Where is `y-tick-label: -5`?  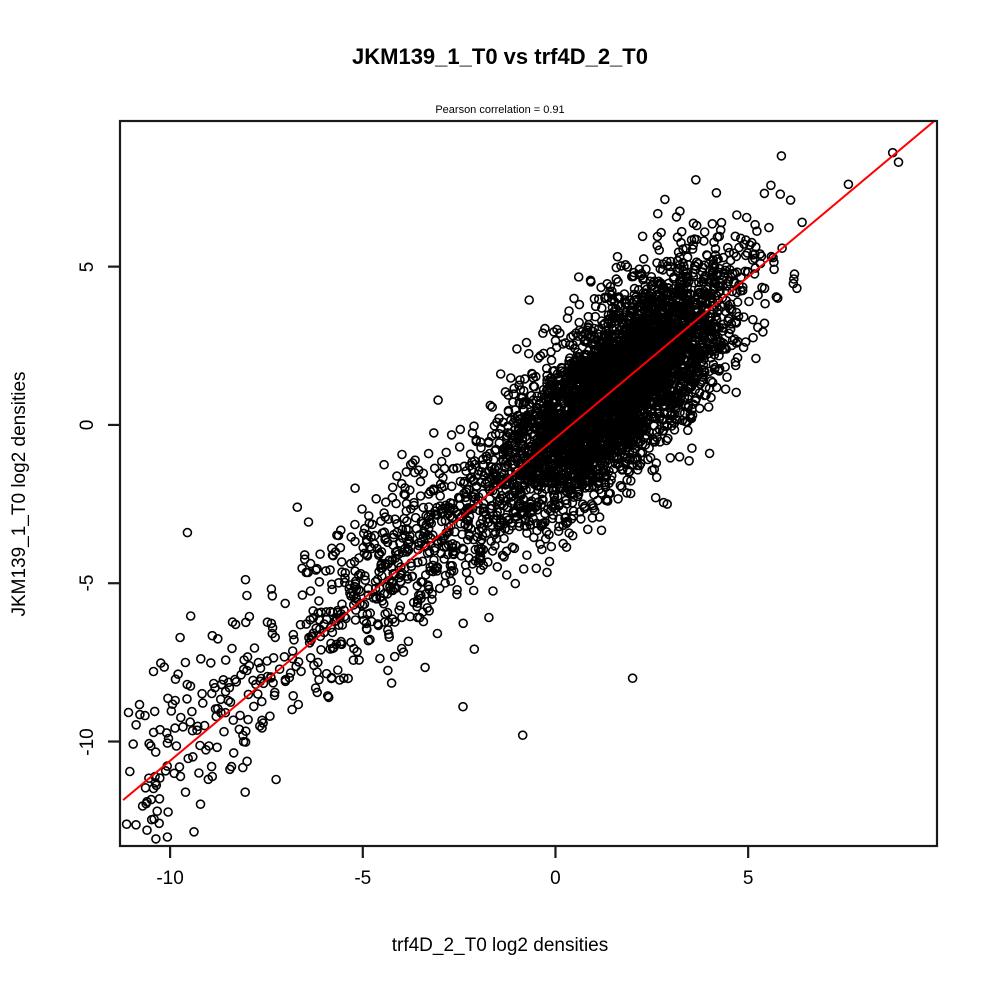
y-tick-label: -5 is located at coordinates (87, 583).